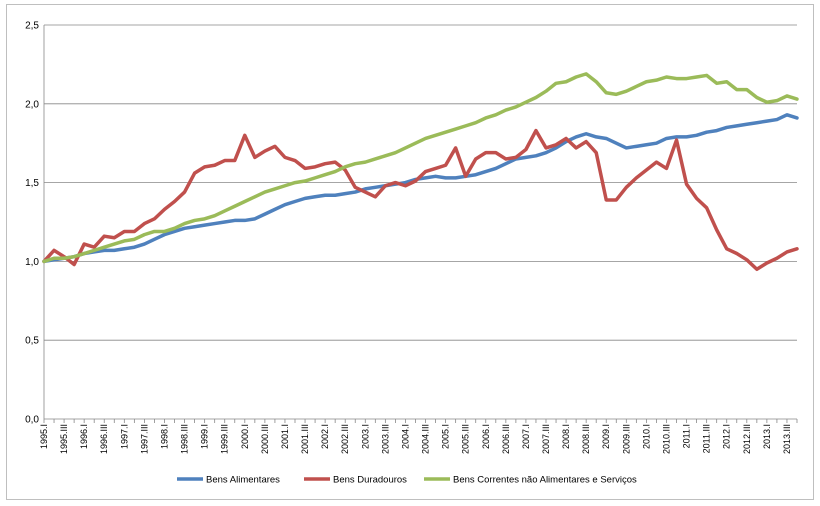 This screenshot has height=506, width=820. I want to click on x-tick-label: 2004.I, so click(405, 436).